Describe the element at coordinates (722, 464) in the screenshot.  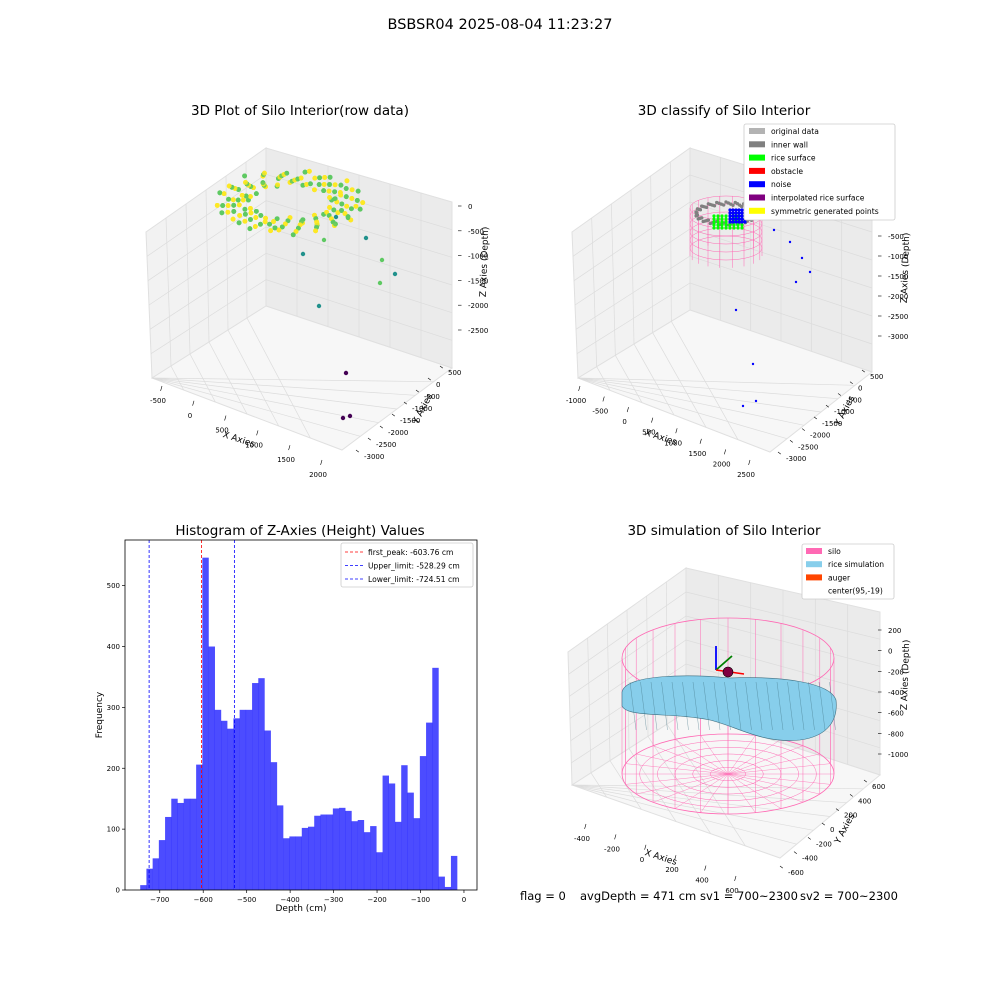
I see `chart2-x-tick-label: 2000` at that location.